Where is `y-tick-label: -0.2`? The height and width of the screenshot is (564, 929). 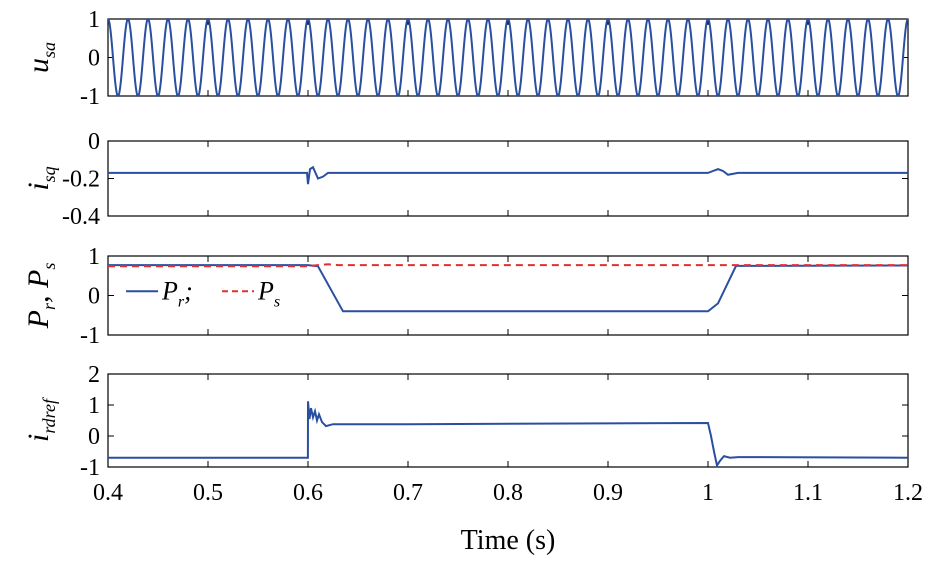
y-tick-label: -0.2 is located at coordinates (81, 180).